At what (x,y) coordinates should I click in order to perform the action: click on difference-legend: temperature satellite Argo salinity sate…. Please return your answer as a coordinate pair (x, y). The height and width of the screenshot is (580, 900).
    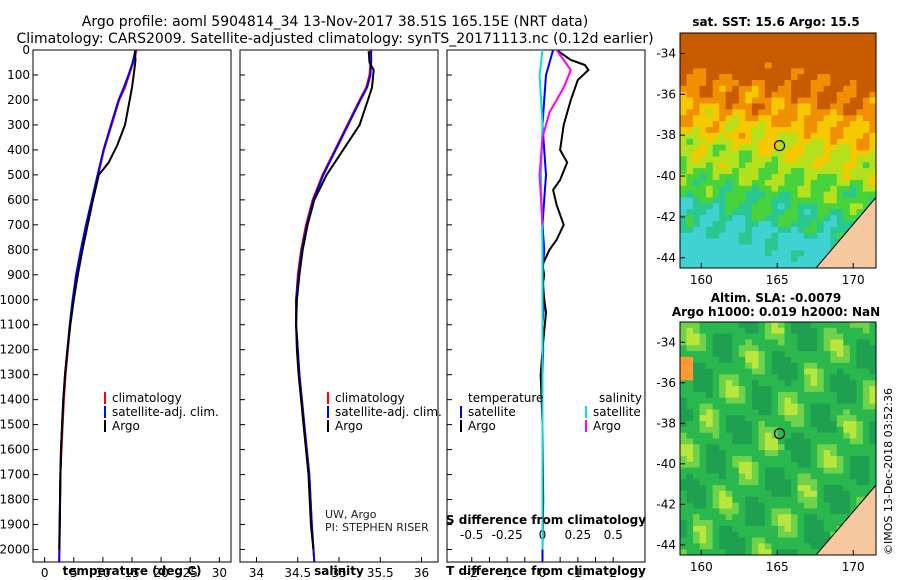
    Looking at the image, I should click on (551, 412).